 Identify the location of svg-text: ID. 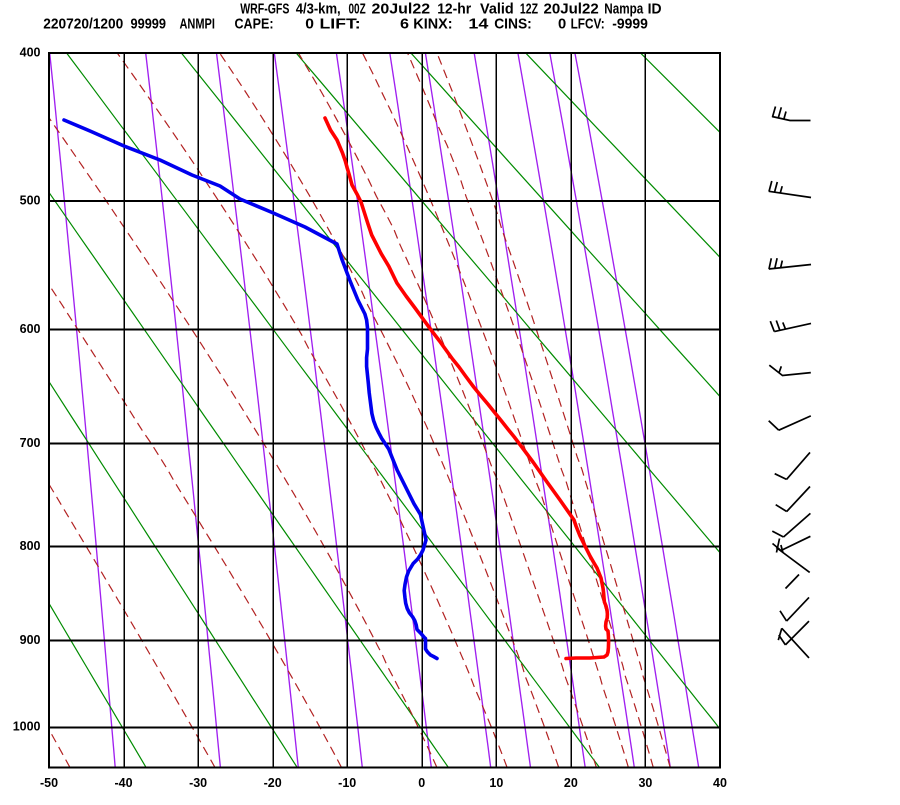
(655, 9).